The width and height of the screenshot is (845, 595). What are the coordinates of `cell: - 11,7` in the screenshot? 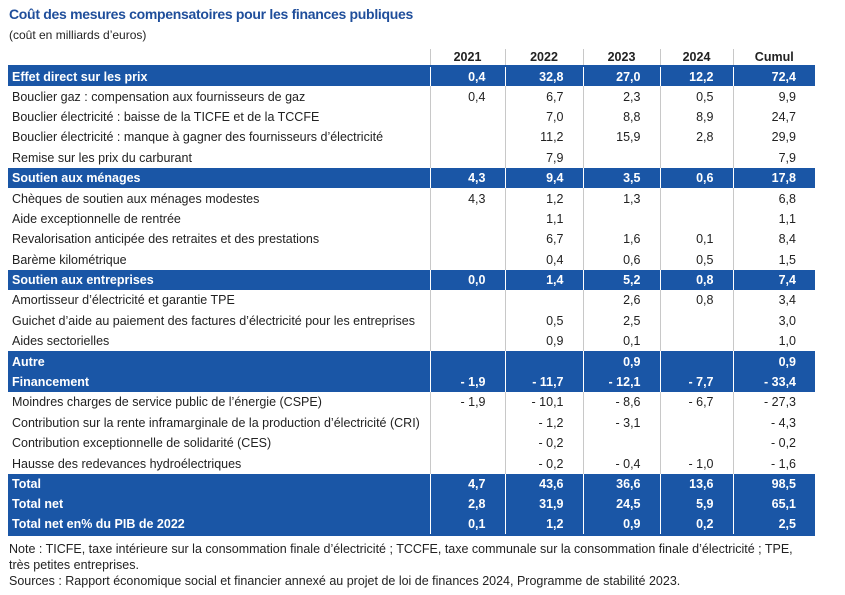 It's located at (543, 382).